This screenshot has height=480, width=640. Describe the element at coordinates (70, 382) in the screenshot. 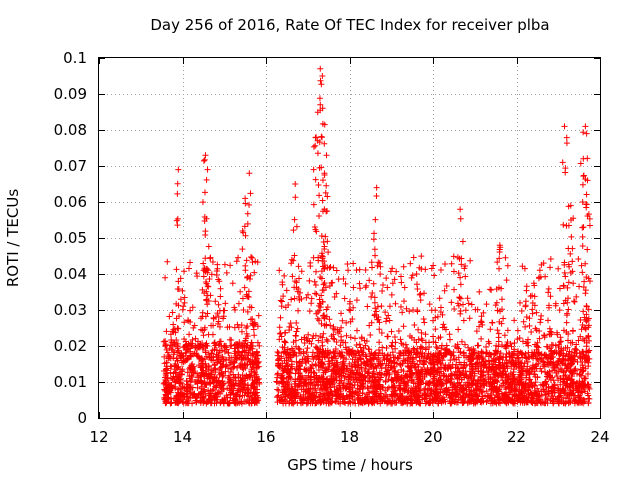

I see `y-tick-label: 0.01` at that location.